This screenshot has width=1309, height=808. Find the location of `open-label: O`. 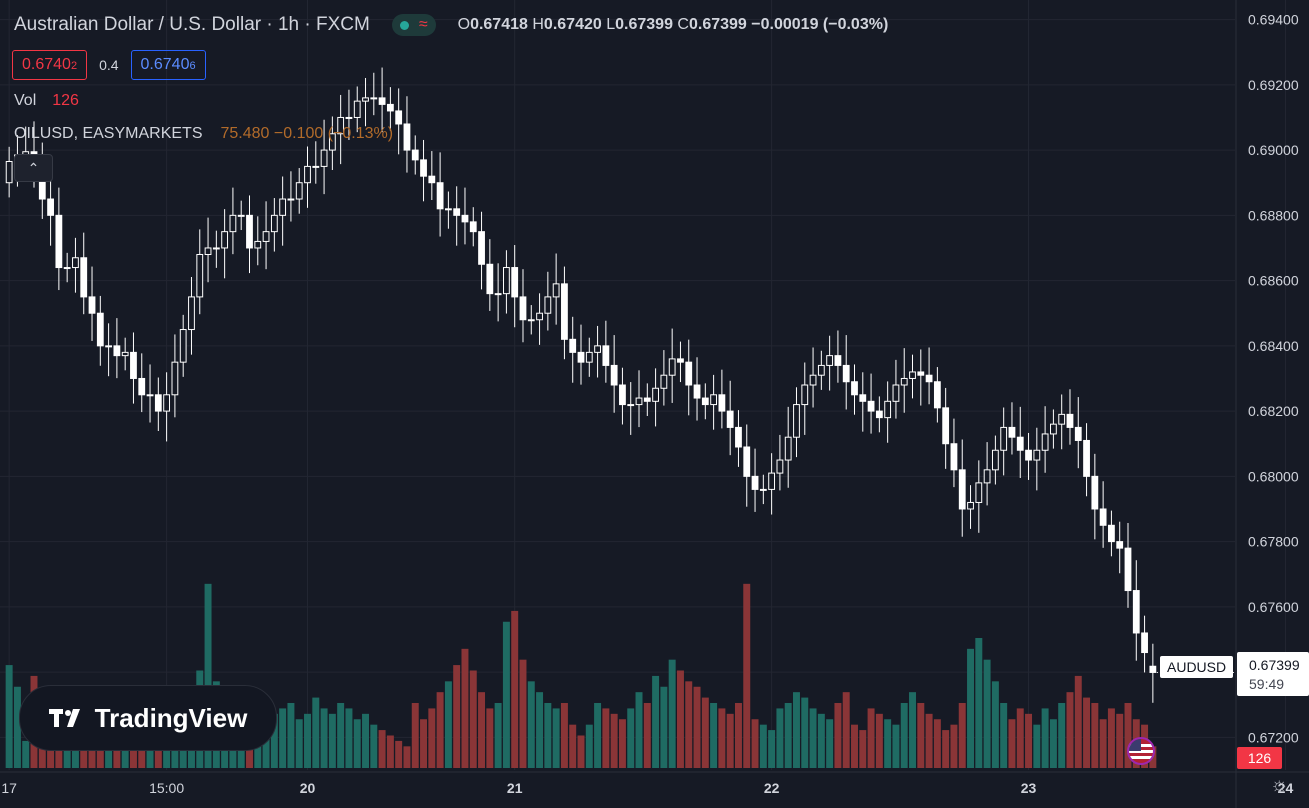

open-label: O is located at coordinates (464, 24).